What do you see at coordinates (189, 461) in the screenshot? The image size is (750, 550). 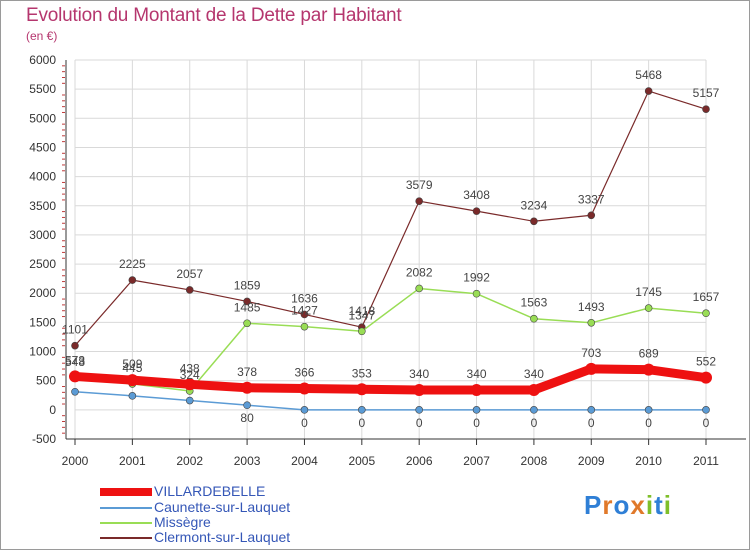 I see `x-tick-label: 2002` at bounding box center [189, 461].